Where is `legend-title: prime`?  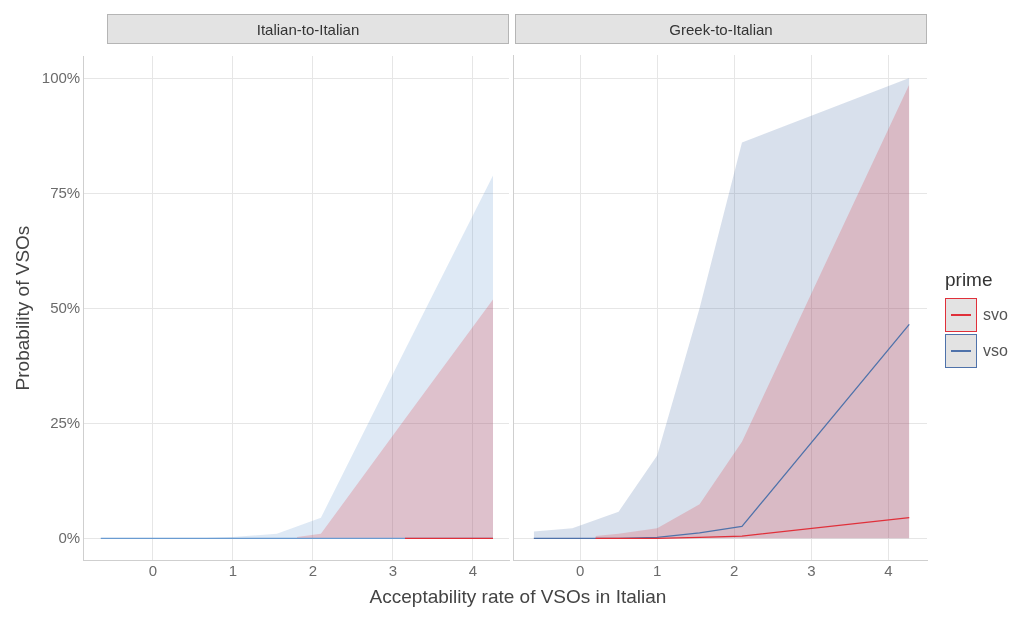 legend-title: prime is located at coordinates (969, 280).